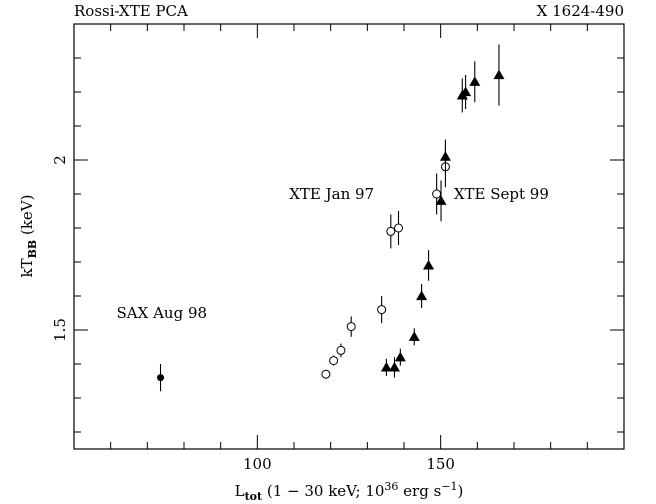 The image size is (656, 504). Describe the element at coordinates (60, 160) in the screenshot. I see `y-tick-label: 2` at that location.